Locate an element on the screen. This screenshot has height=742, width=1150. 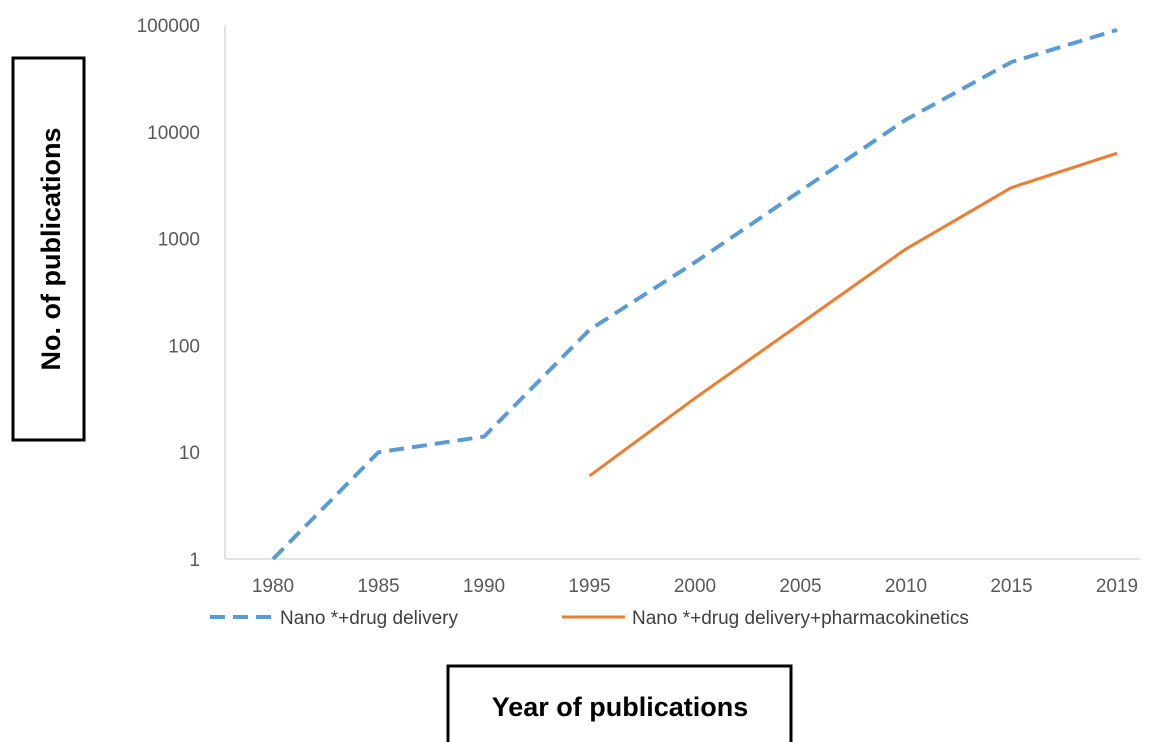
y-axis-title-box: No. of publications is located at coordinates (48, 249).